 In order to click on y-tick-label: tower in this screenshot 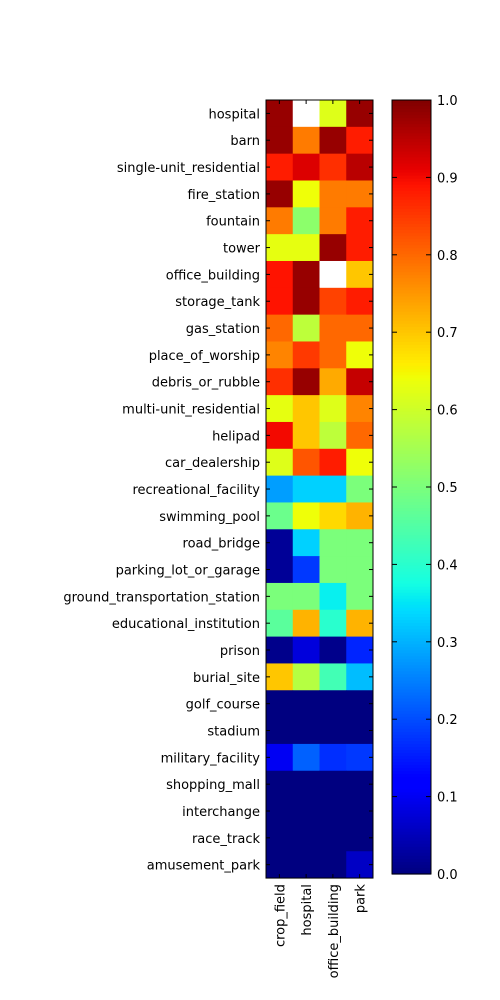, I will do `click(242, 249)`.